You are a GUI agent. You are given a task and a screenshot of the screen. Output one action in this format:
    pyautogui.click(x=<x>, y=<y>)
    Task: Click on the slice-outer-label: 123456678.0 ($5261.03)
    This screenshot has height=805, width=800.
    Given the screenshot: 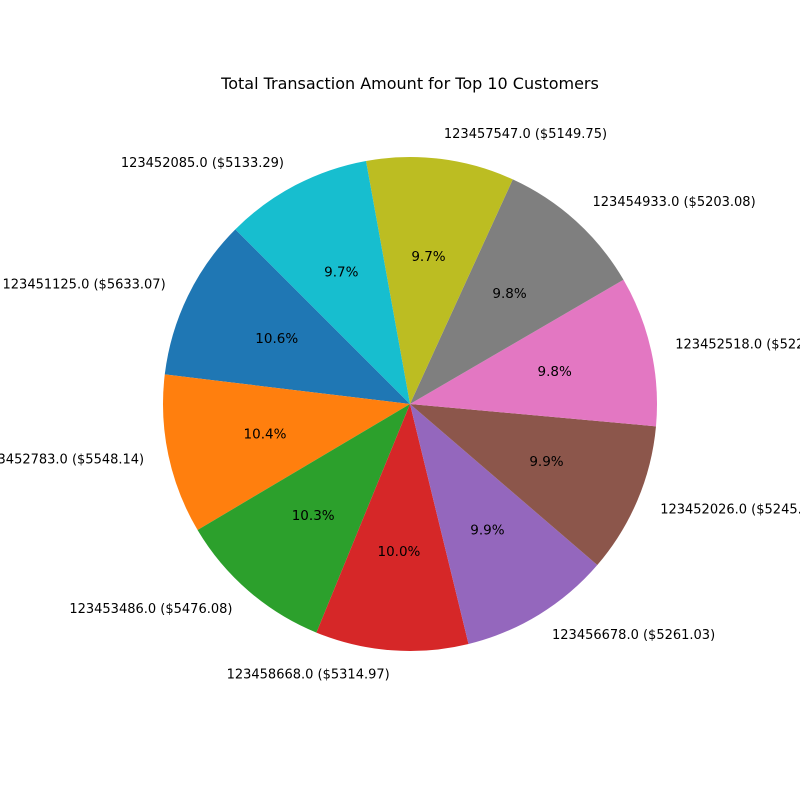 What is the action you would take?
    pyautogui.click(x=633, y=635)
    